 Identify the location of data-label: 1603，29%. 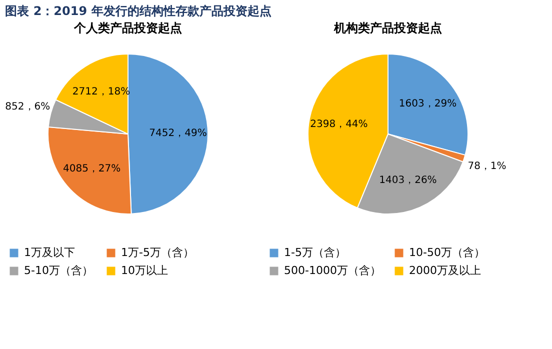
(427, 104).